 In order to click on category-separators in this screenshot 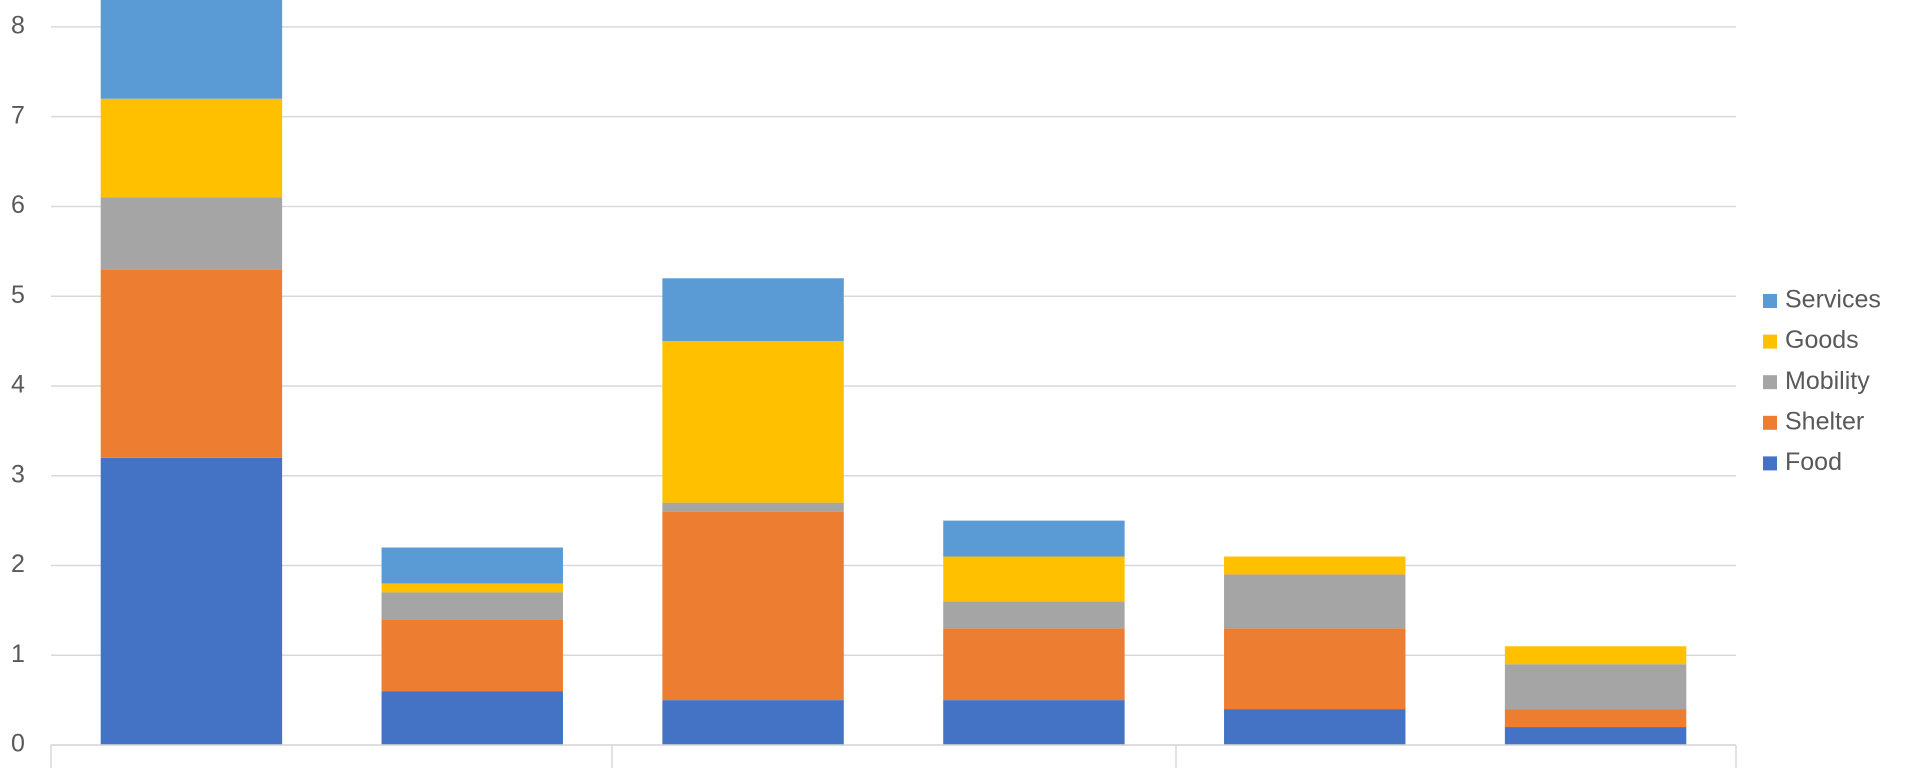, I will do `click(893, 756)`.